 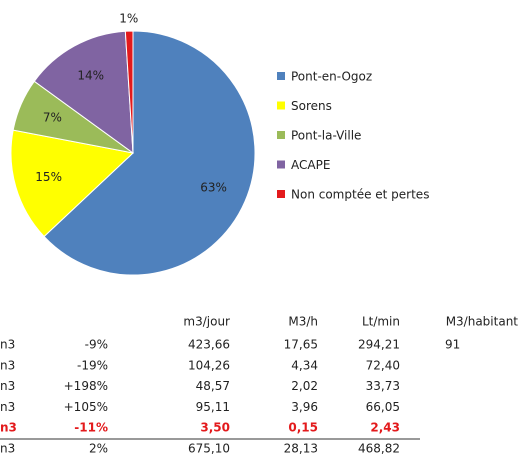 I want to click on slice-label: 7%, so click(x=52, y=118).